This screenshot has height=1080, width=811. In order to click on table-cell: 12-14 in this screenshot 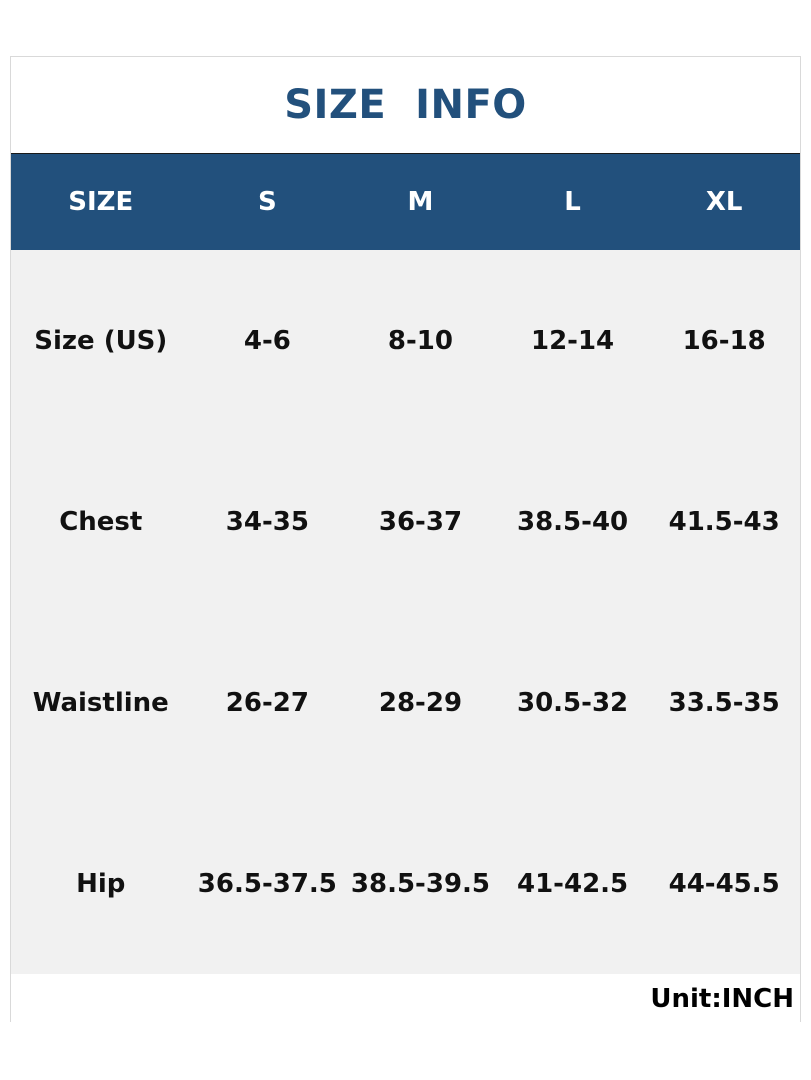, I will do `click(572, 340)`.